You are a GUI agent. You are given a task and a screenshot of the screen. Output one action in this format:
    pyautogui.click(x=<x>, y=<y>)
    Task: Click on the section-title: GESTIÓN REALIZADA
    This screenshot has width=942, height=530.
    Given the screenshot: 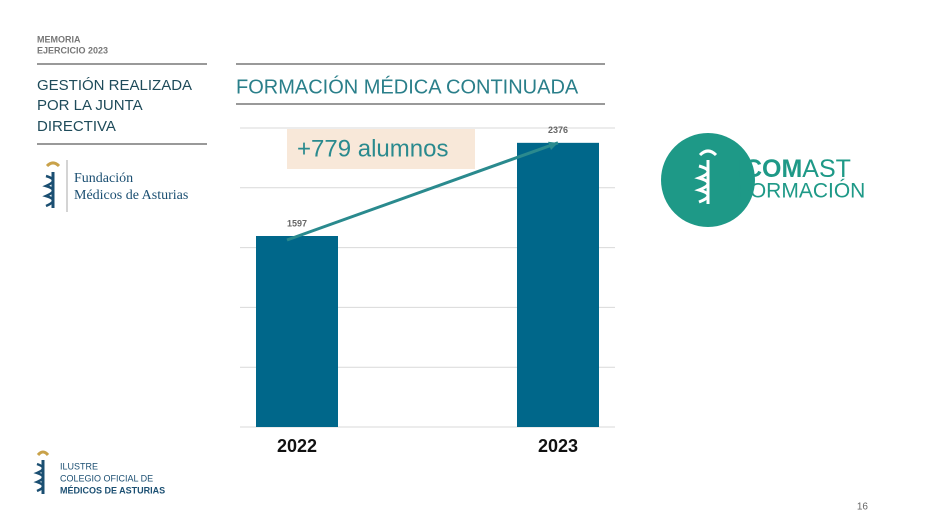 What is the action you would take?
    pyautogui.click(x=114, y=85)
    